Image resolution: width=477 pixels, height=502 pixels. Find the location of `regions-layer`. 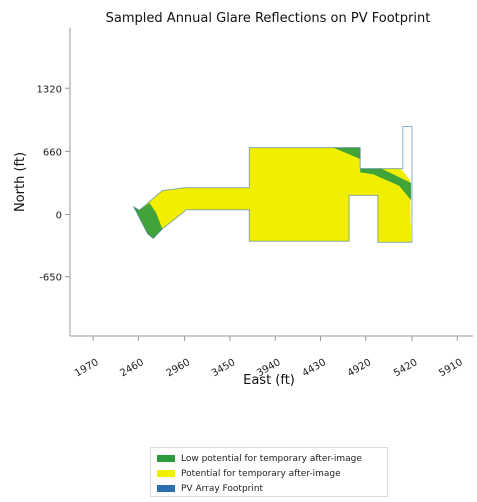

regions-layer is located at coordinates (272, 184).